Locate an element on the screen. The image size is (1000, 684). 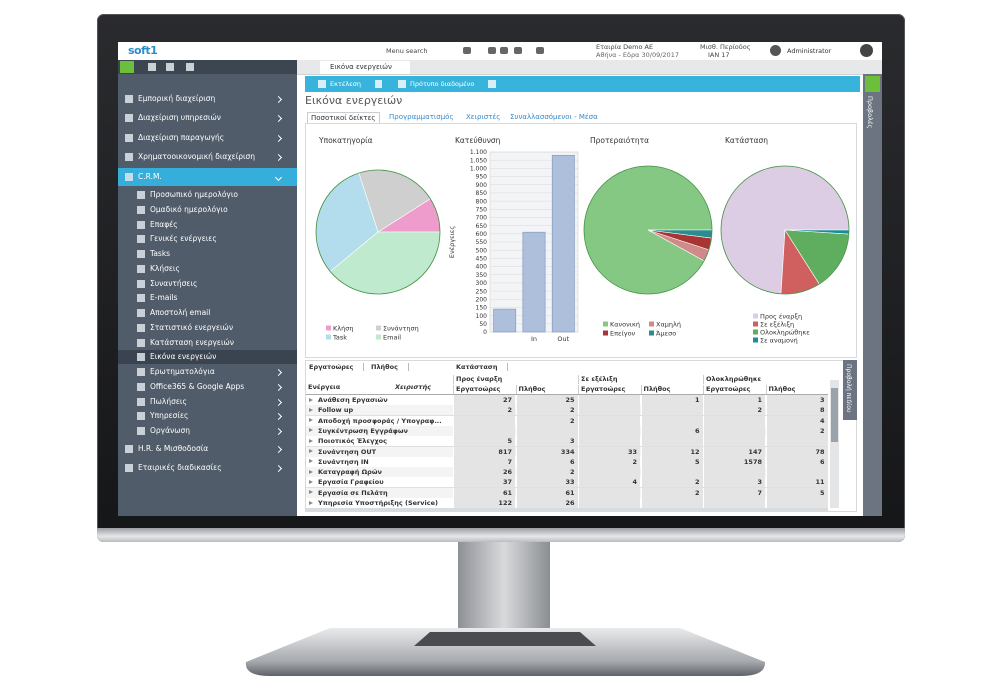
pivot-cell: 4 is located at coordinates (796, 420).